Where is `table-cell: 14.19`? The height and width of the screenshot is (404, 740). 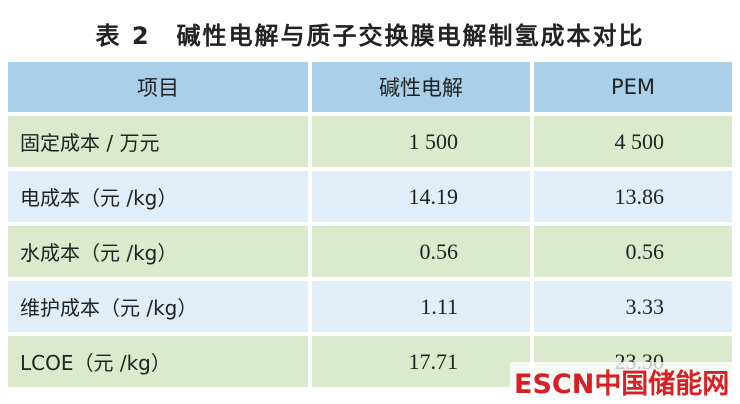
table-cell: 14.19 is located at coordinates (421, 196).